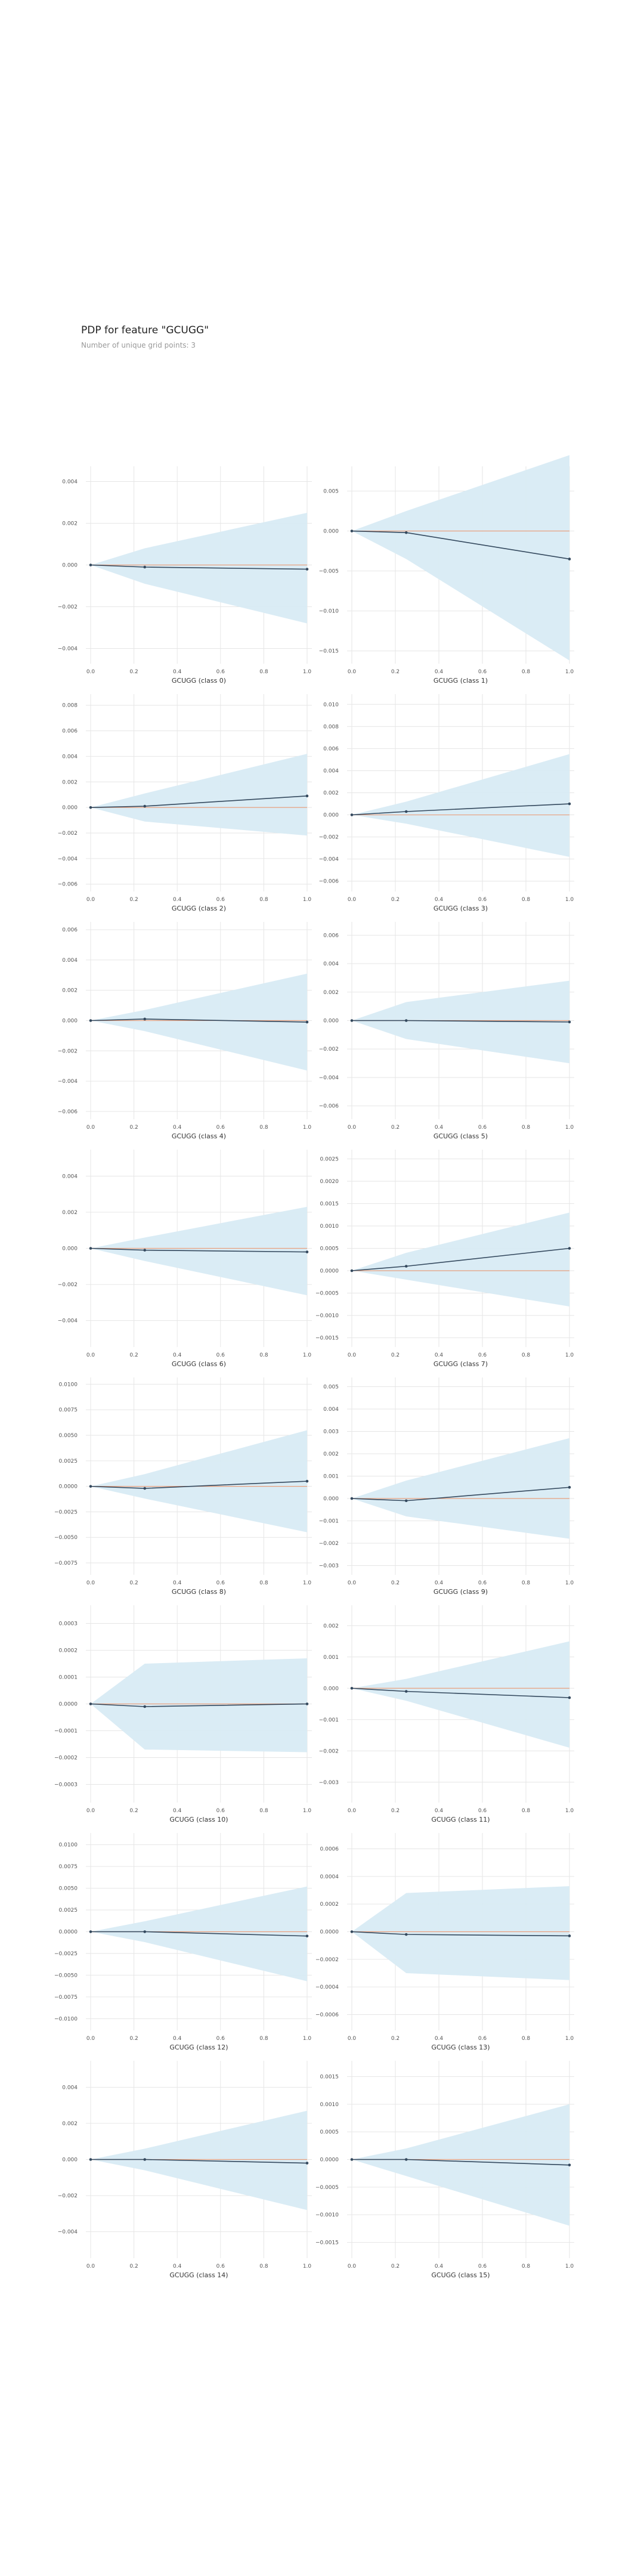 The image size is (644, 2576). What do you see at coordinates (199, 681) in the screenshot?
I see `x-axis-label: GCUGG (class 0)` at bounding box center [199, 681].